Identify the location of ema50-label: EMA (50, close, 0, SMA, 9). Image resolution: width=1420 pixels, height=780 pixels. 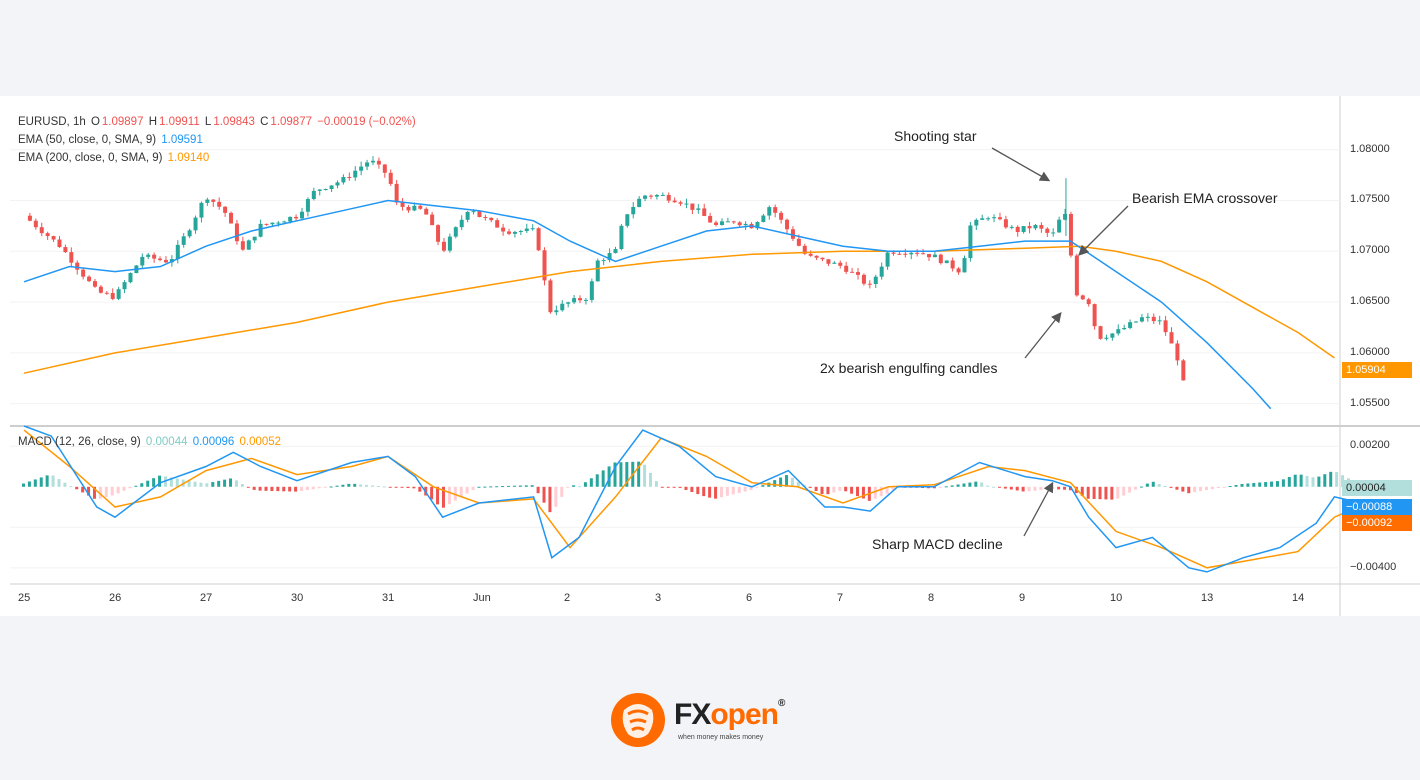
(87, 140).